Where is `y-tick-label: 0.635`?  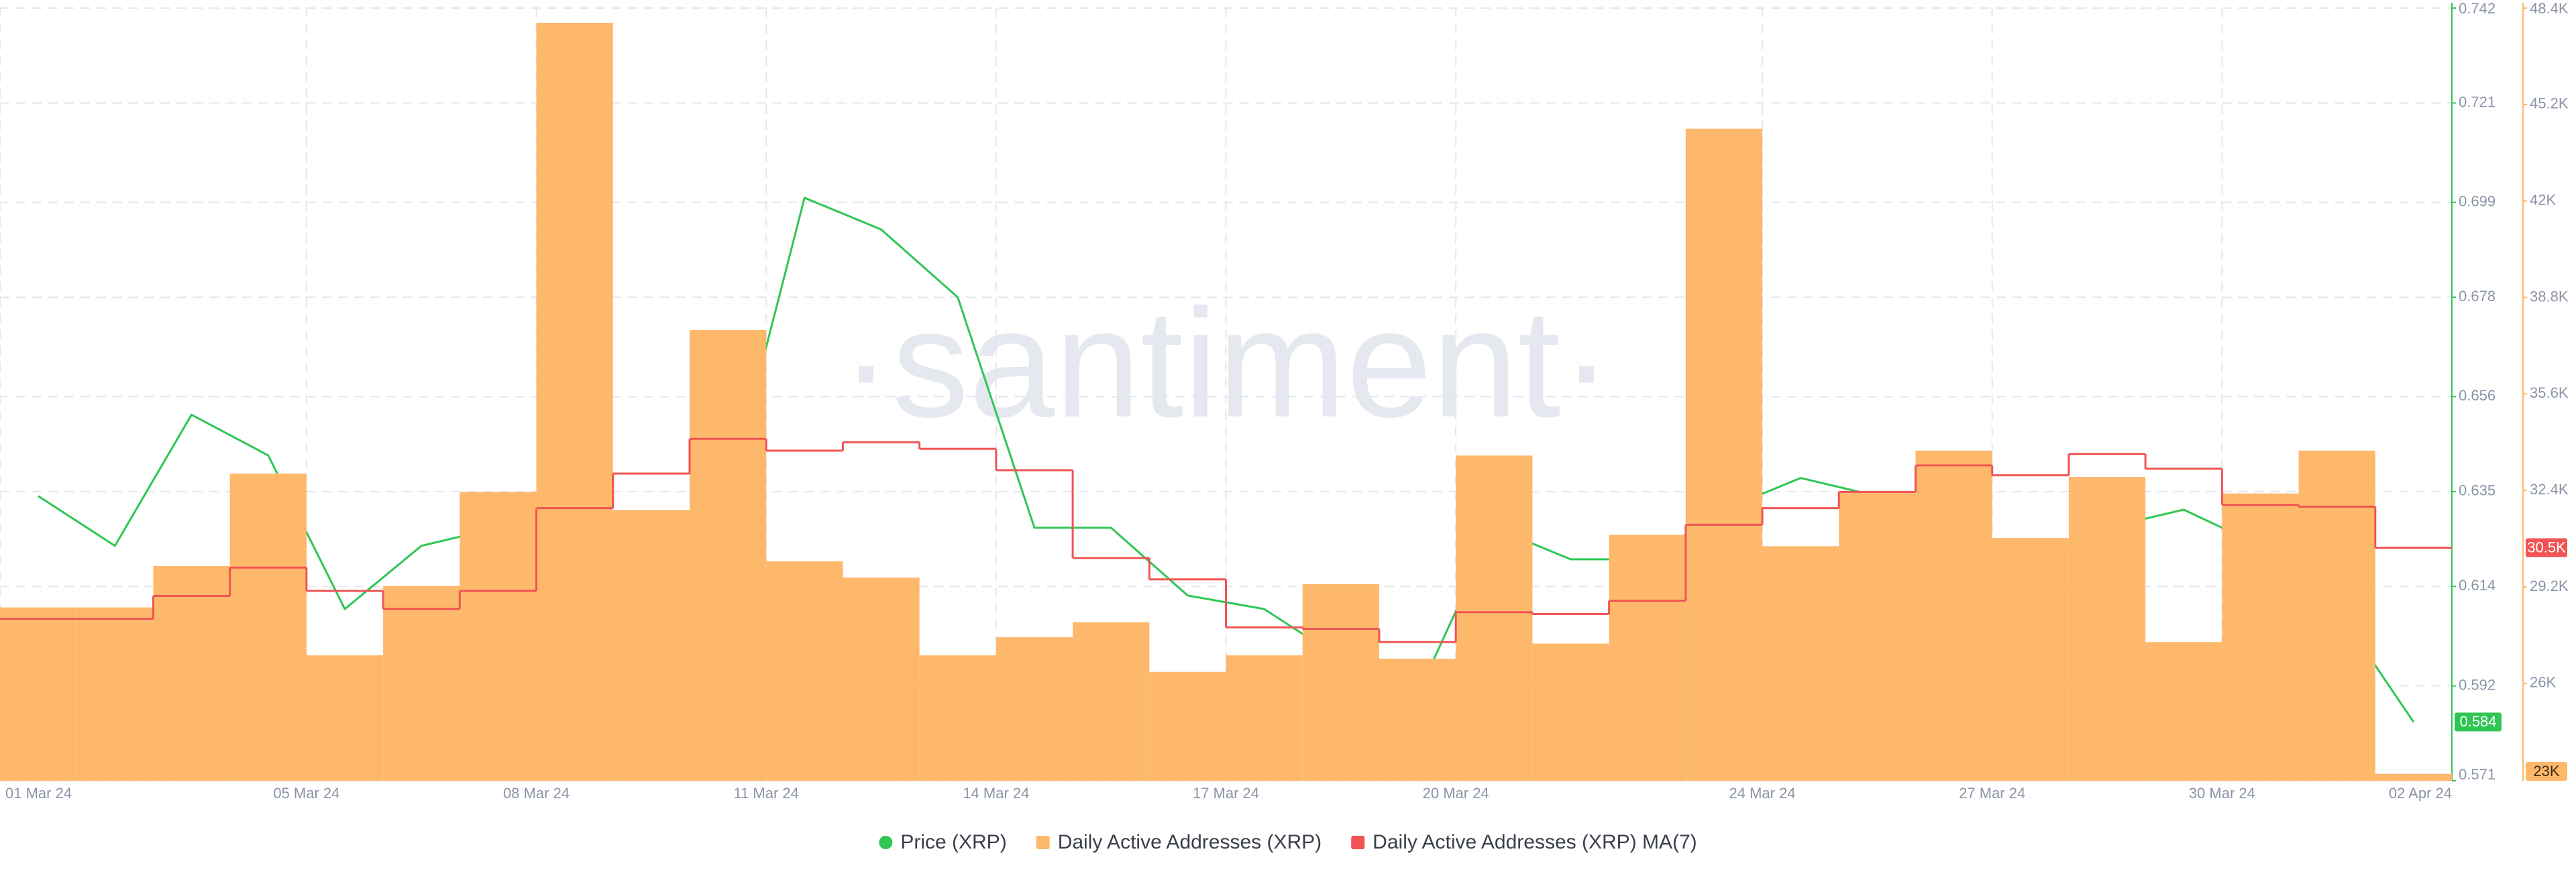
y-tick-label: 0.635 is located at coordinates (2477, 490).